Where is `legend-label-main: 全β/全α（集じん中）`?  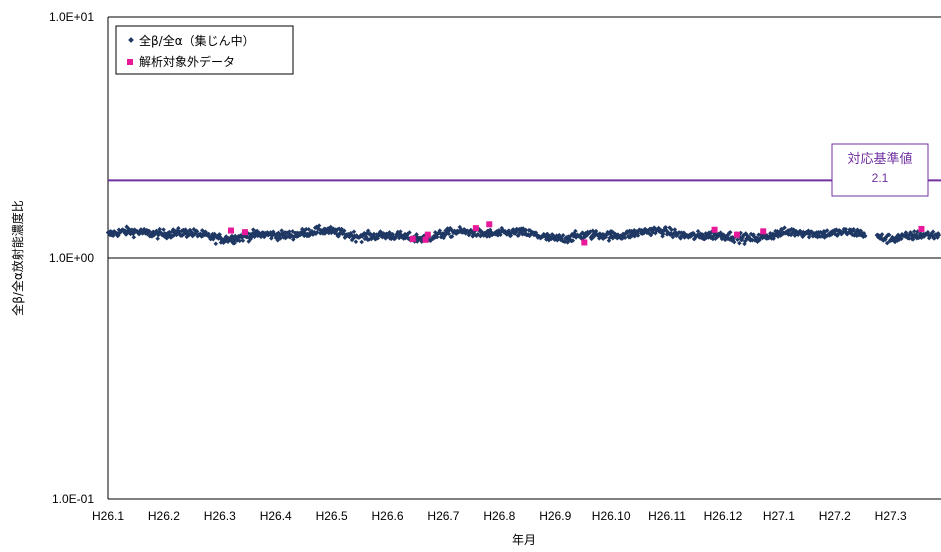
legend-label-main: 全β/全α（集じん中） is located at coordinates (197, 40).